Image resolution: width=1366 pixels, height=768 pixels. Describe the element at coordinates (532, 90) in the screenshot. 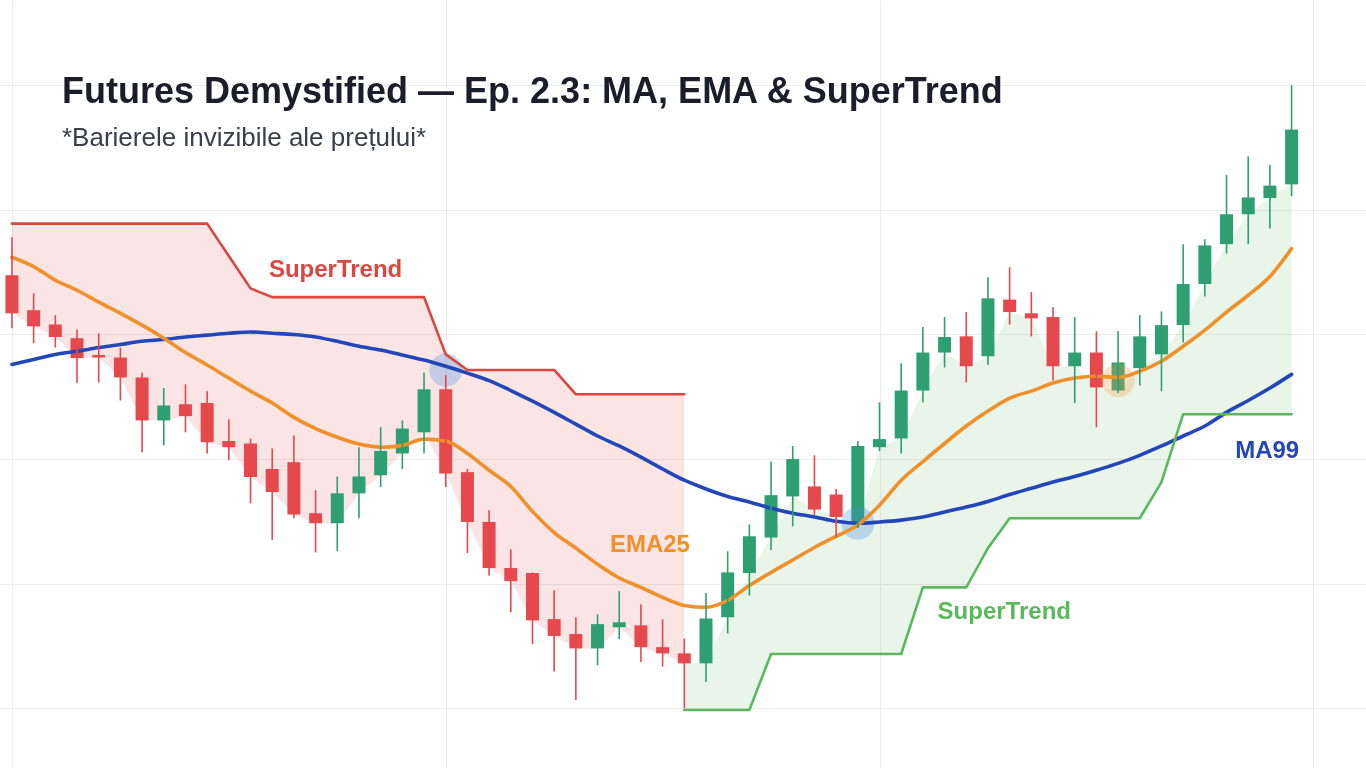

I see `chart-title: Futures Demystified — Ep. 2.3: MA, EMA & SuperTrend` at that location.